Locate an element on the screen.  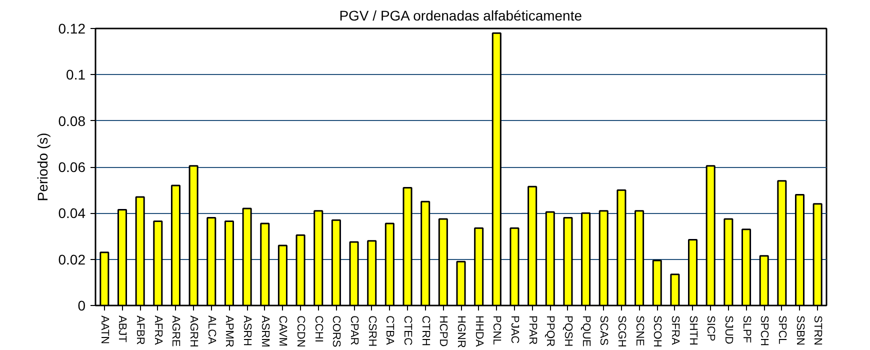
x-tick-label: CCDN is located at coordinates (300, 332).